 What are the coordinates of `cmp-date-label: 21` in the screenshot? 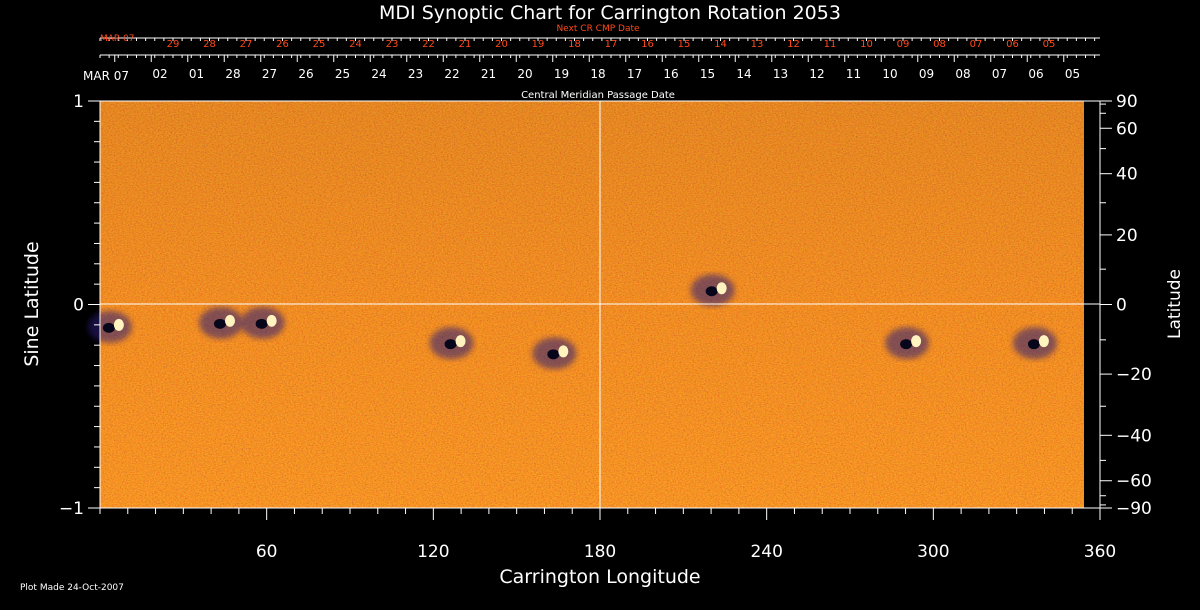 It's located at (488, 74).